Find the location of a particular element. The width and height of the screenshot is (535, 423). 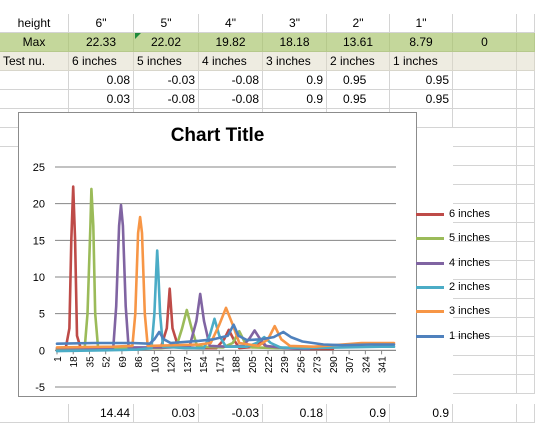

cell-h1 is located at coordinates (485, 23).